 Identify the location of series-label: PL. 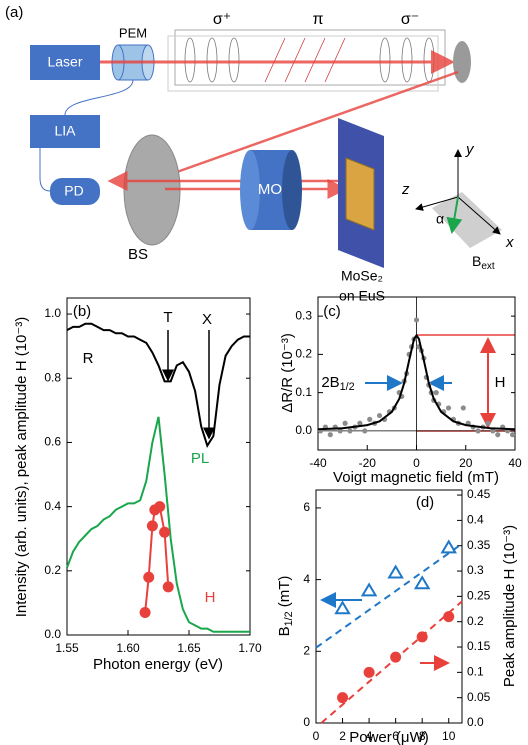
(200, 458).